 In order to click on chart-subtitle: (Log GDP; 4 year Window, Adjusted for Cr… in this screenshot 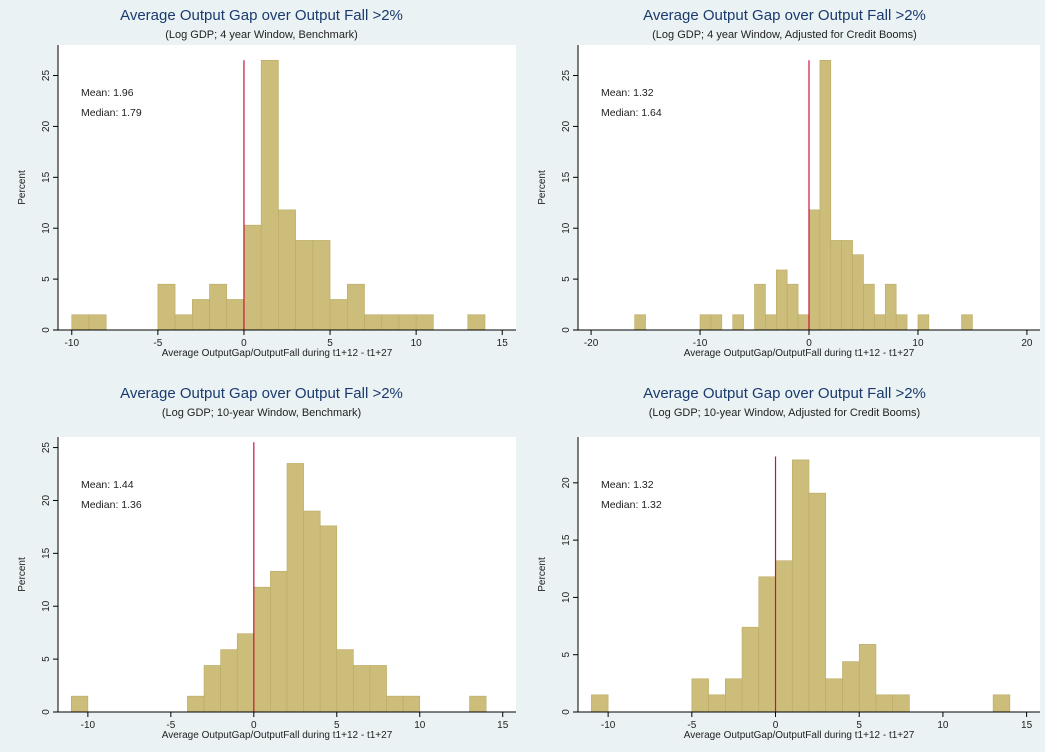, I will do `click(784, 35)`.